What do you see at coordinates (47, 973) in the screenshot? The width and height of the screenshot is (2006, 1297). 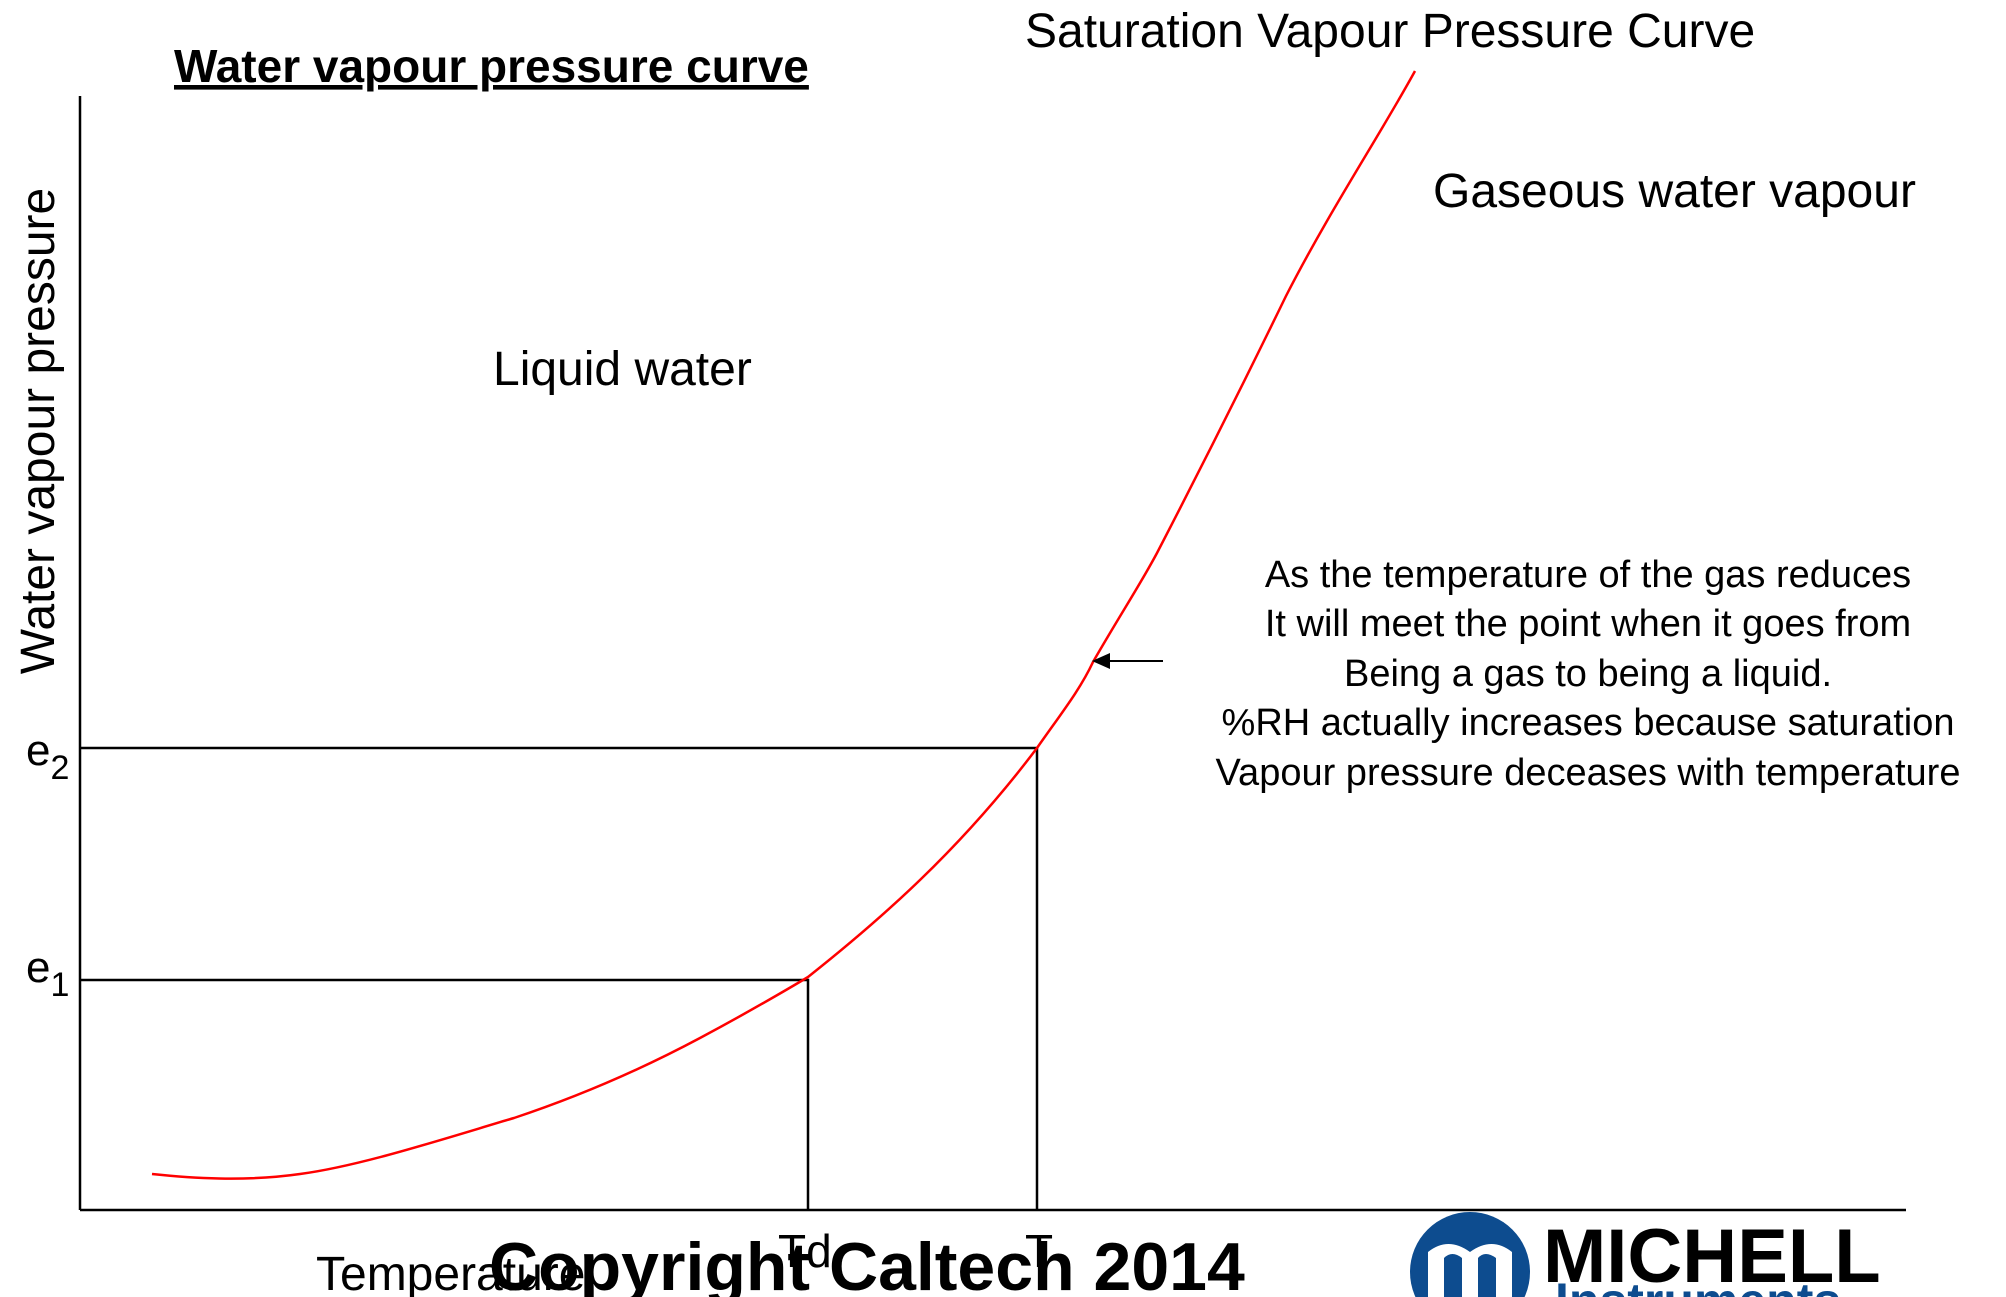 I see `level-label: e1` at bounding box center [47, 973].